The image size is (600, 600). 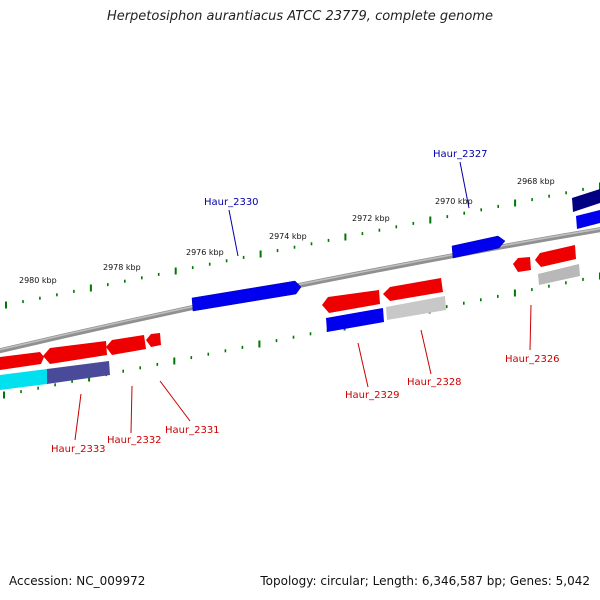 What do you see at coordinates (588, 219) in the screenshot?
I see `gene-right-forward-b` at bounding box center [588, 219].